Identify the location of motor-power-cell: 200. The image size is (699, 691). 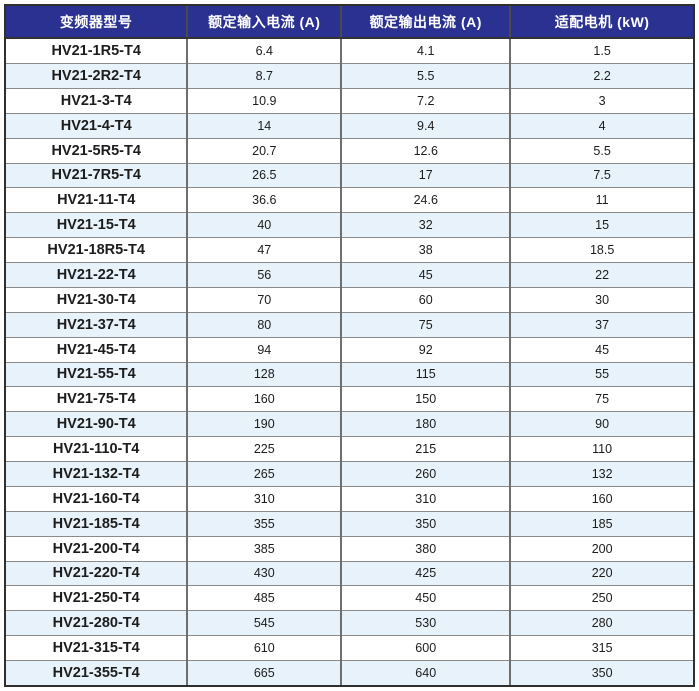
(601, 548).